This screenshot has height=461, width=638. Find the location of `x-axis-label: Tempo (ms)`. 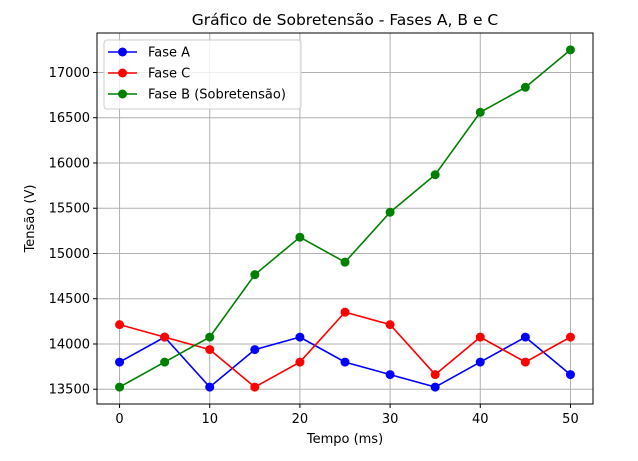

x-axis-label: Tempo (ms) is located at coordinates (344, 439).